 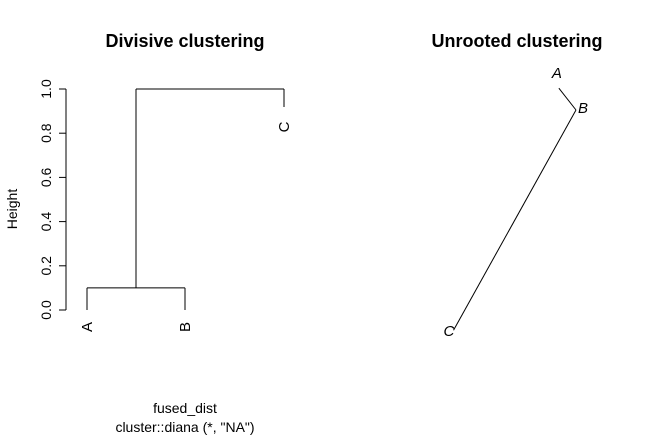 I want to click on unrooted-tips: A B C, so click(x=516, y=202).